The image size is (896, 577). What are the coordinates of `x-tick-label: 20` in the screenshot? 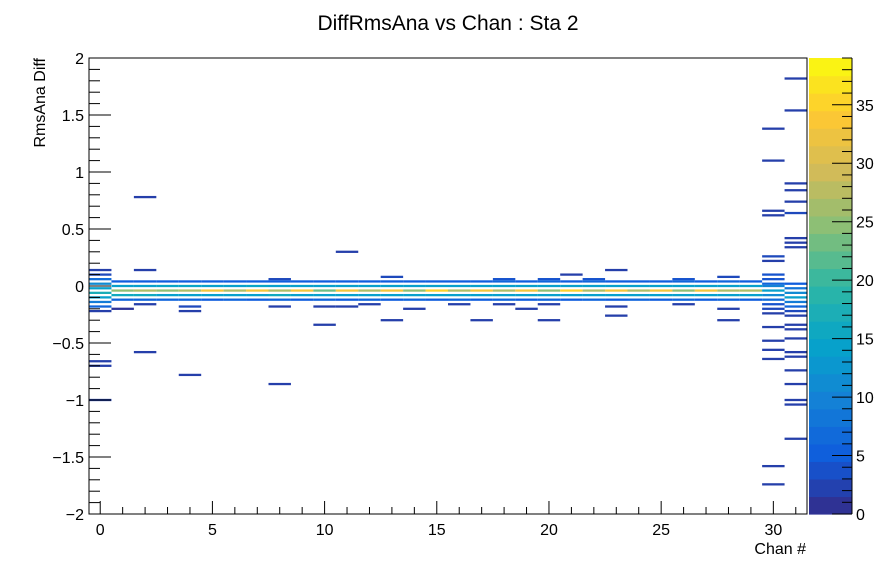 It's located at (549, 530).